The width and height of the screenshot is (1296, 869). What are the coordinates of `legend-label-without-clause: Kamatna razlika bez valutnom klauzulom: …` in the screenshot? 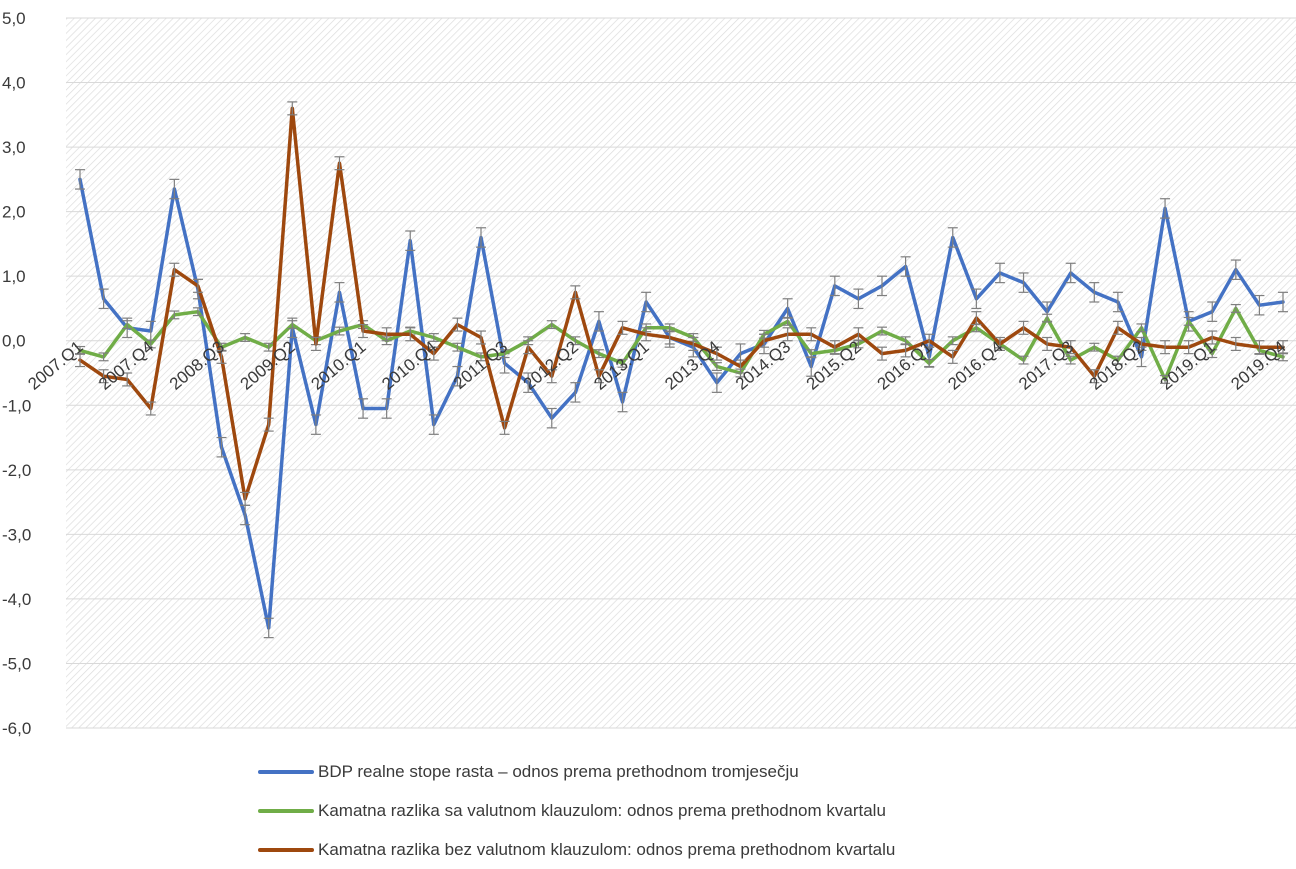 It's located at (607, 849).